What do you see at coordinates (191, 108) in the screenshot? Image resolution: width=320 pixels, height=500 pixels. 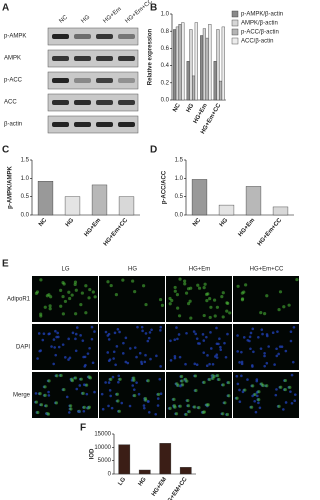 I see `x-tick-label: HG` at bounding box center [191, 108].